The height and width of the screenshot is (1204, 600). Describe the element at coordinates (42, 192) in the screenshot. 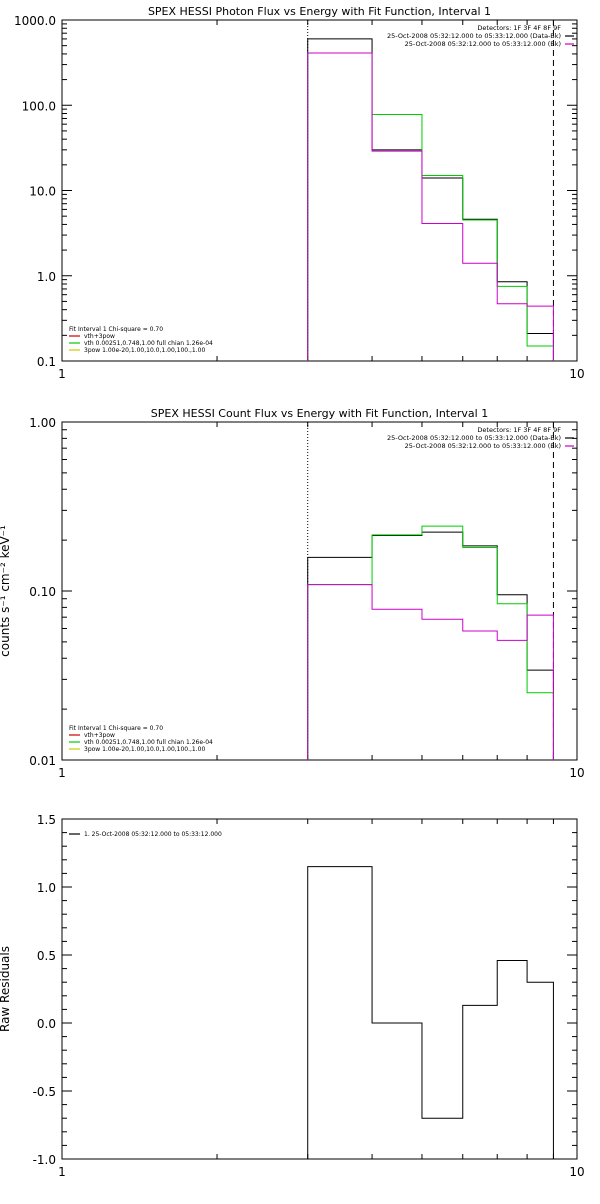

I see `y-tick-label: 10.0` at that location.